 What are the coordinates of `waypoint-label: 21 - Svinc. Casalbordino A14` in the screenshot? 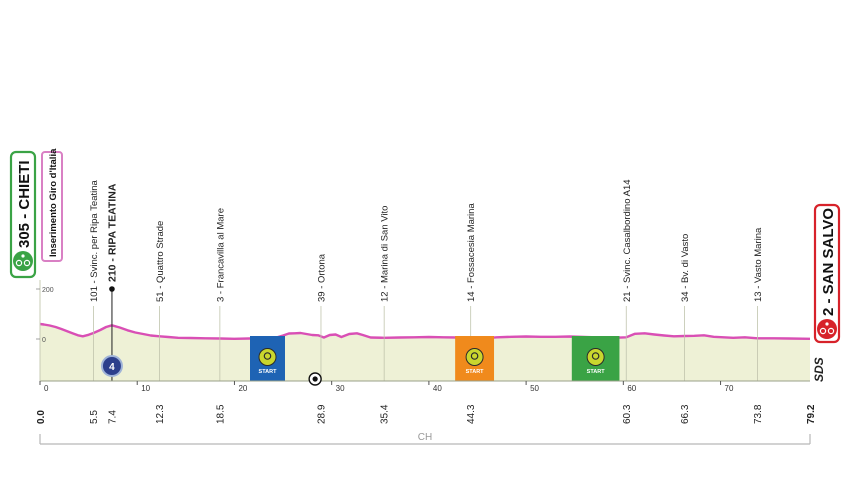 It's located at (627, 240).